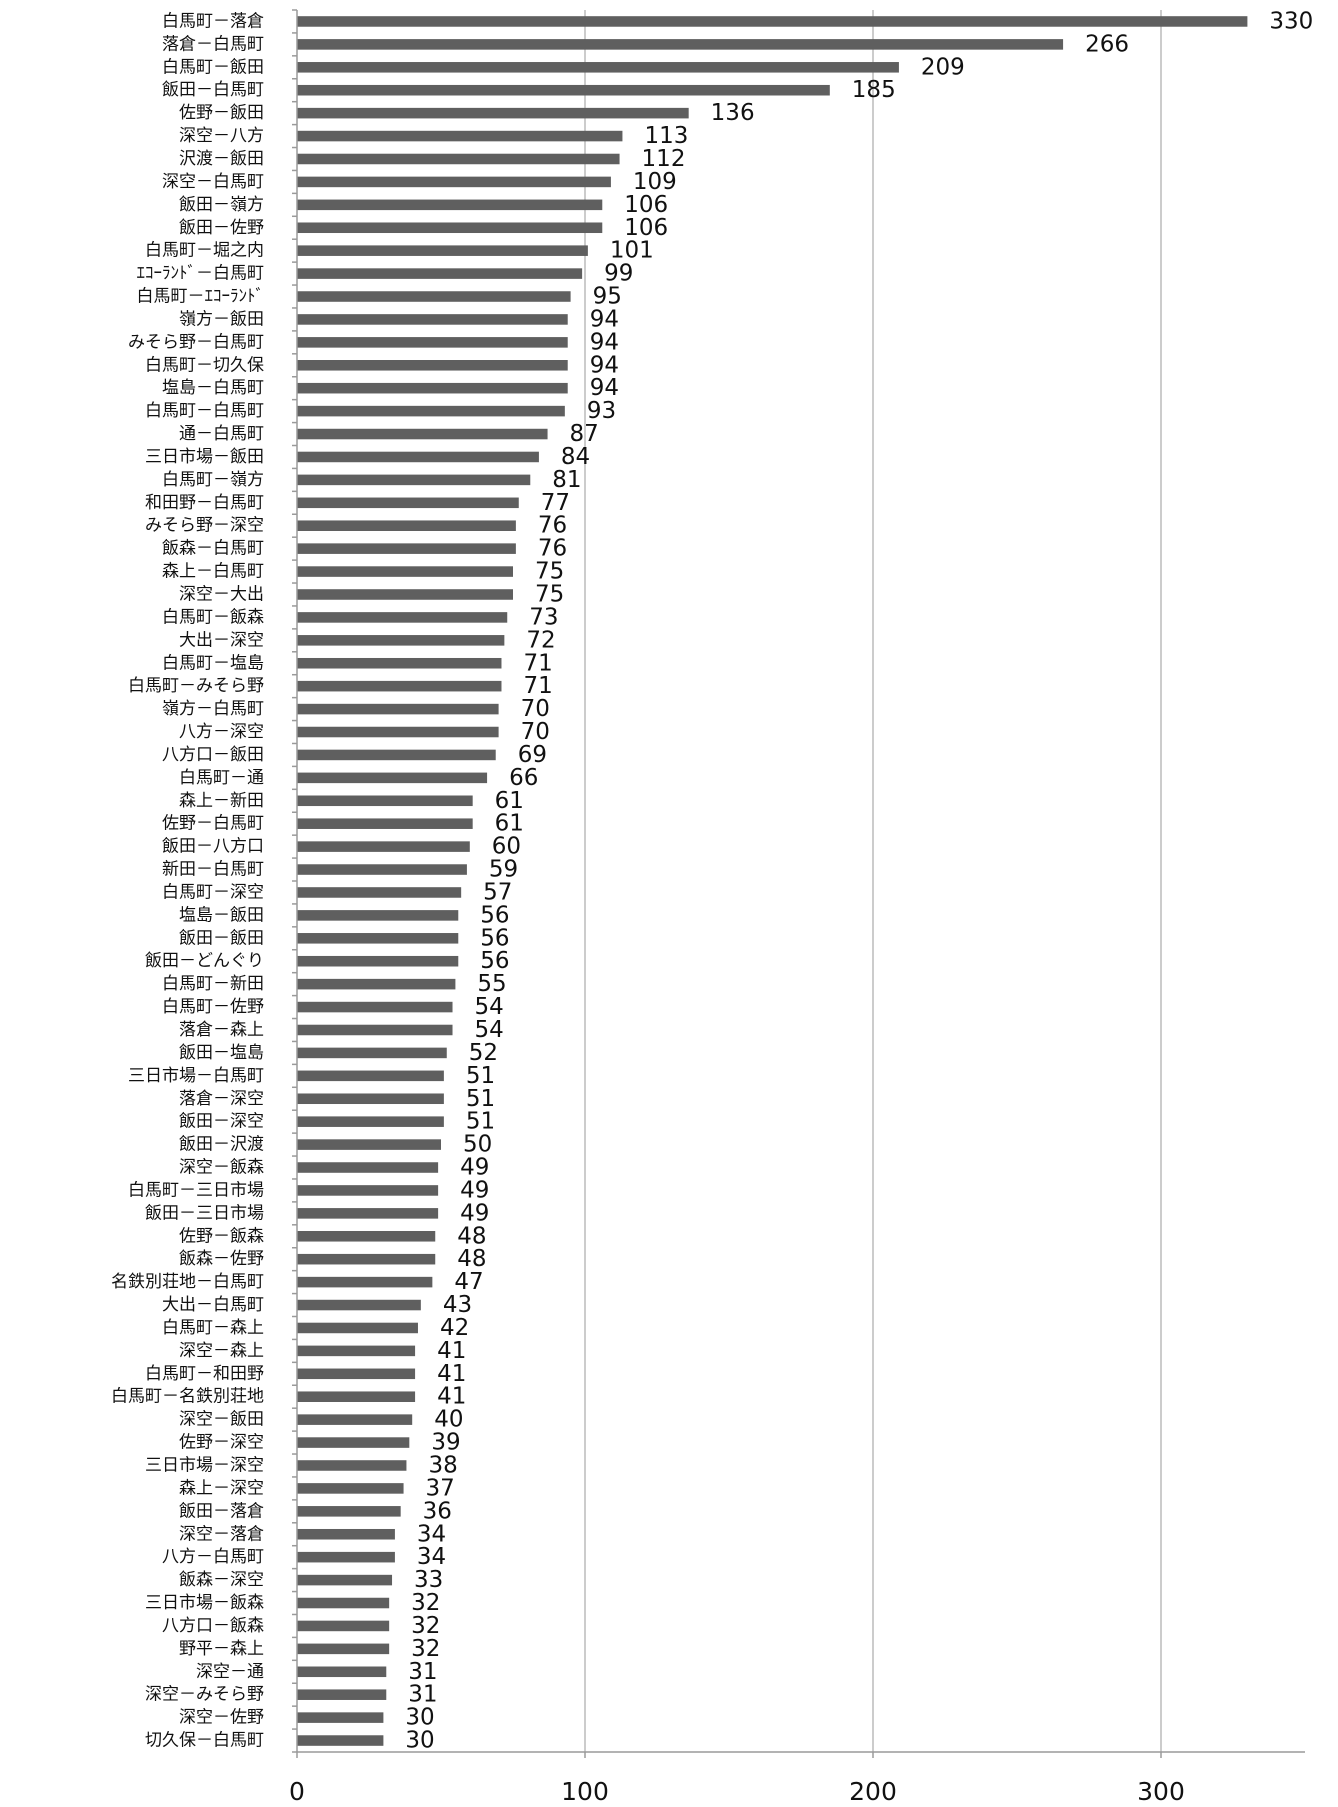 This screenshot has width=1338, height=1807. Describe the element at coordinates (204, 411) in the screenshot. I see `category-label: 白馬町－白馬町` at that location.